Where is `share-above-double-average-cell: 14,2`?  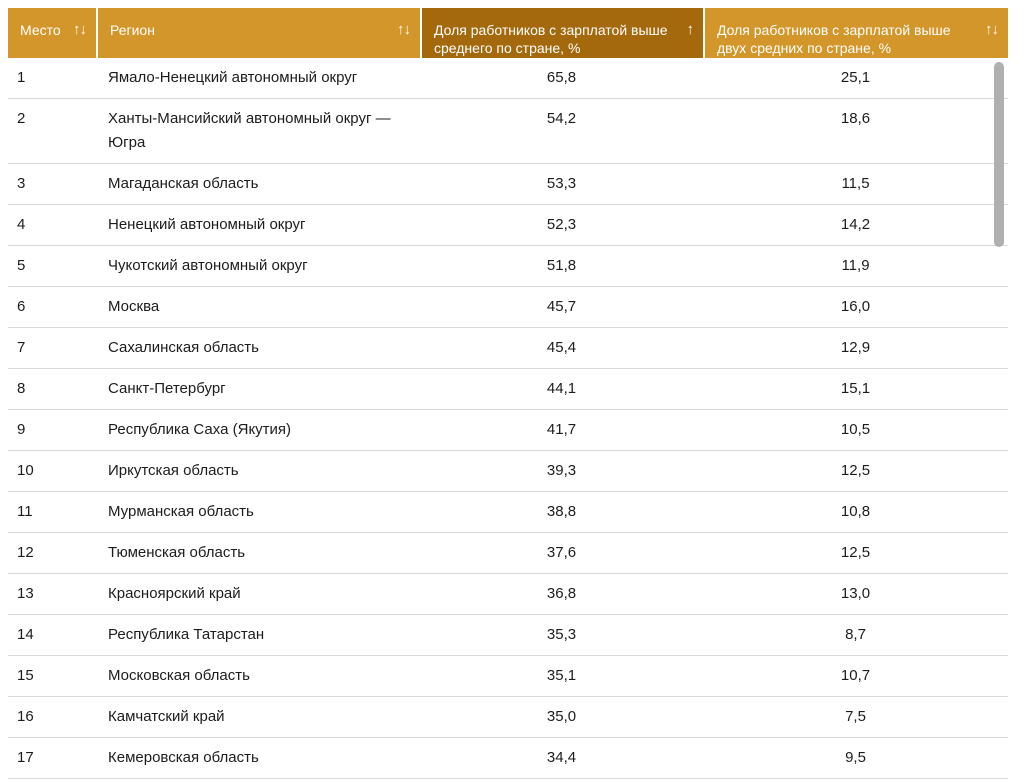 share-above-double-average-cell: 14,2 is located at coordinates (855, 224).